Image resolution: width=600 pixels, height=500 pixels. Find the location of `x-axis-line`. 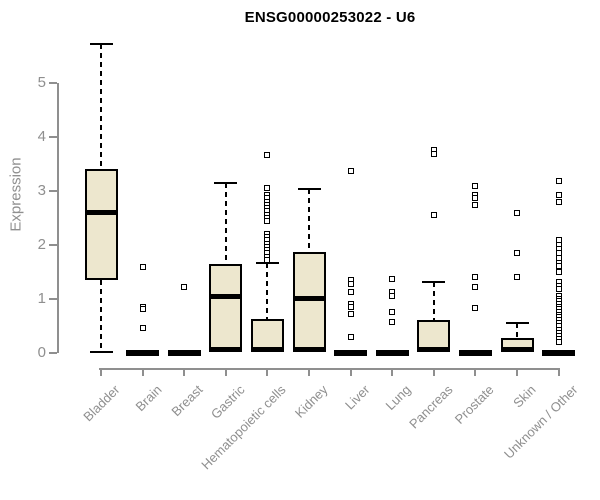

x-axis-line is located at coordinates (329, 369).